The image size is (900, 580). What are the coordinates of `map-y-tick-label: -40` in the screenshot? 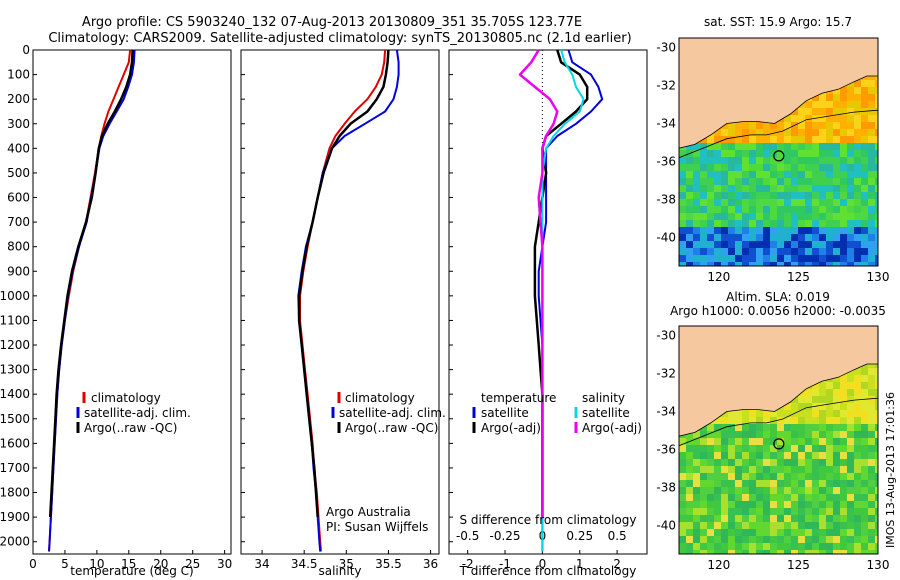 It's located at (666, 238).